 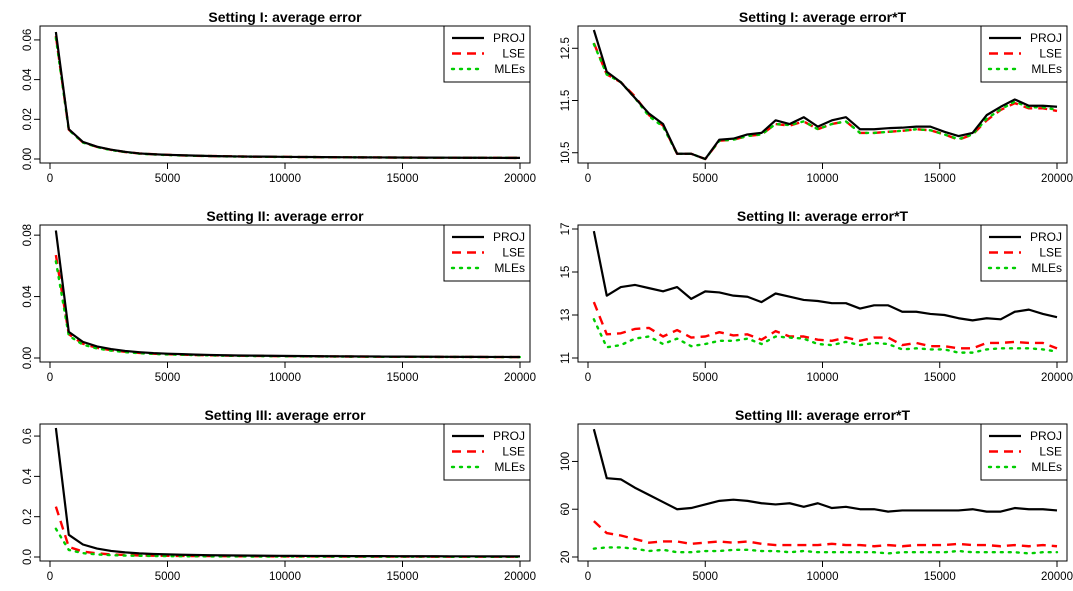 What do you see at coordinates (28, 40) in the screenshot?
I see `y-tick-label: 0.06` at bounding box center [28, 40].